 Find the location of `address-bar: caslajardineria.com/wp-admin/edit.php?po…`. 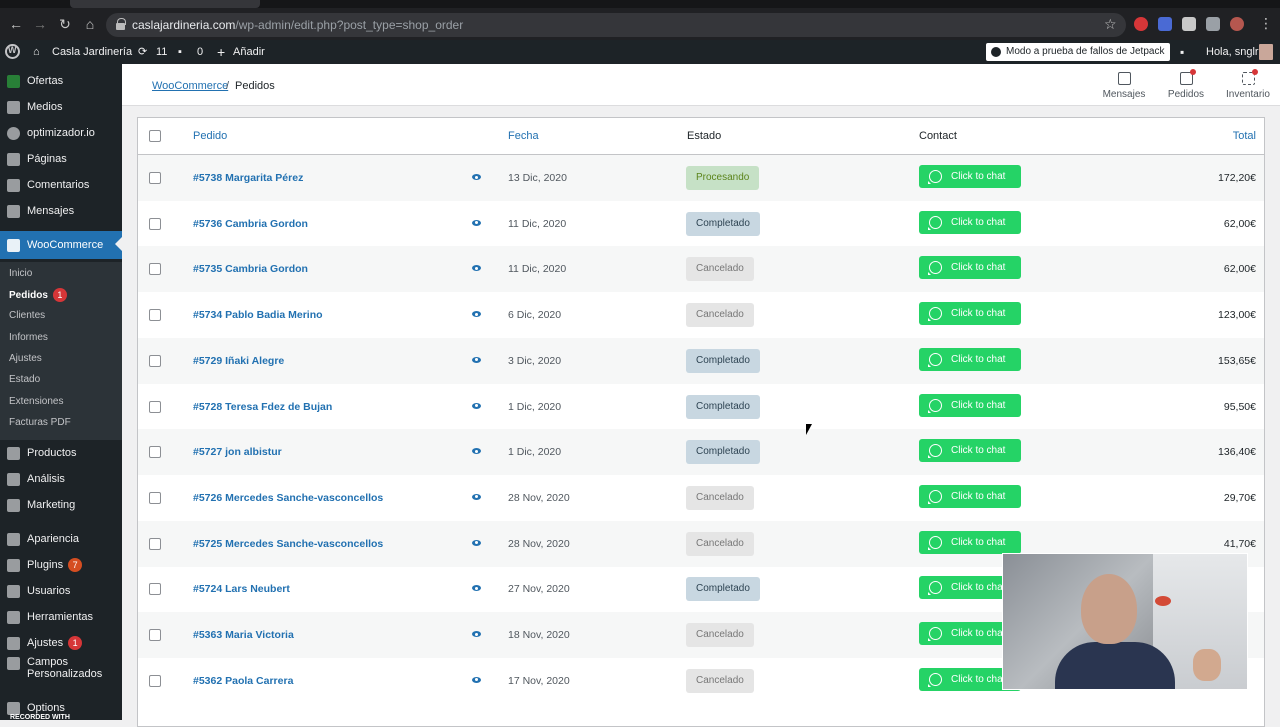

address-bar: caslajardineria.com/wp-admin/edit.php?po… is located at coordinates (616, 25).